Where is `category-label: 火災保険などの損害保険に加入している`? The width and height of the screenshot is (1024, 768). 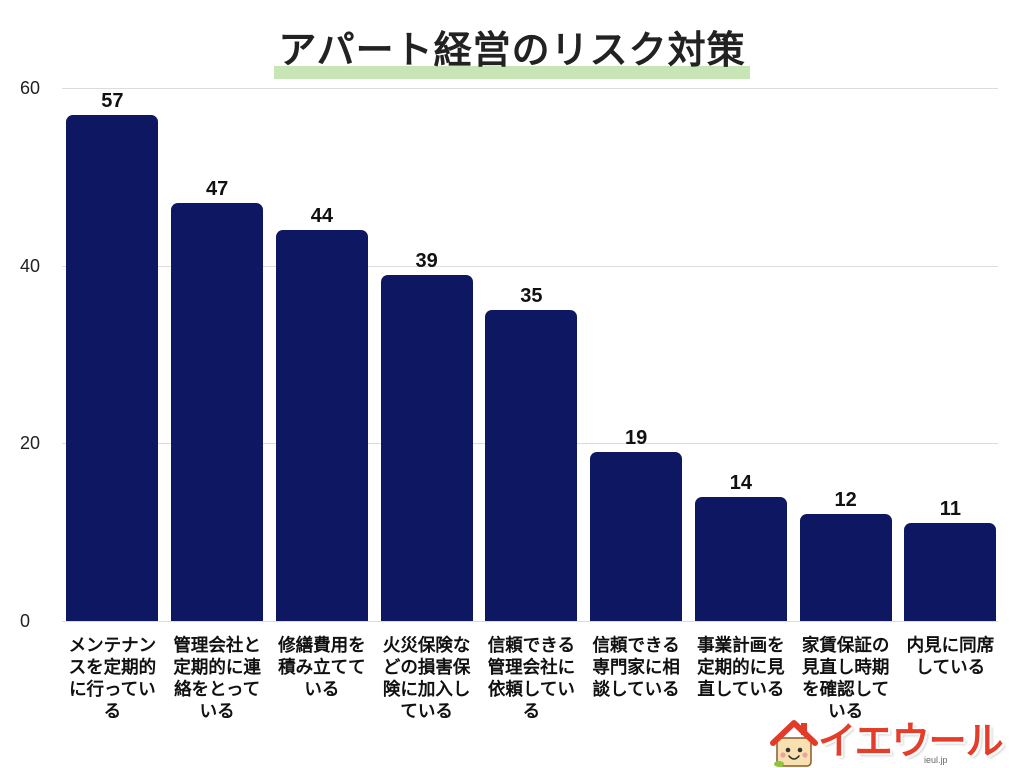
category-label: 火災保険などの損害保険に加入している is located at coordinates (426, 678).